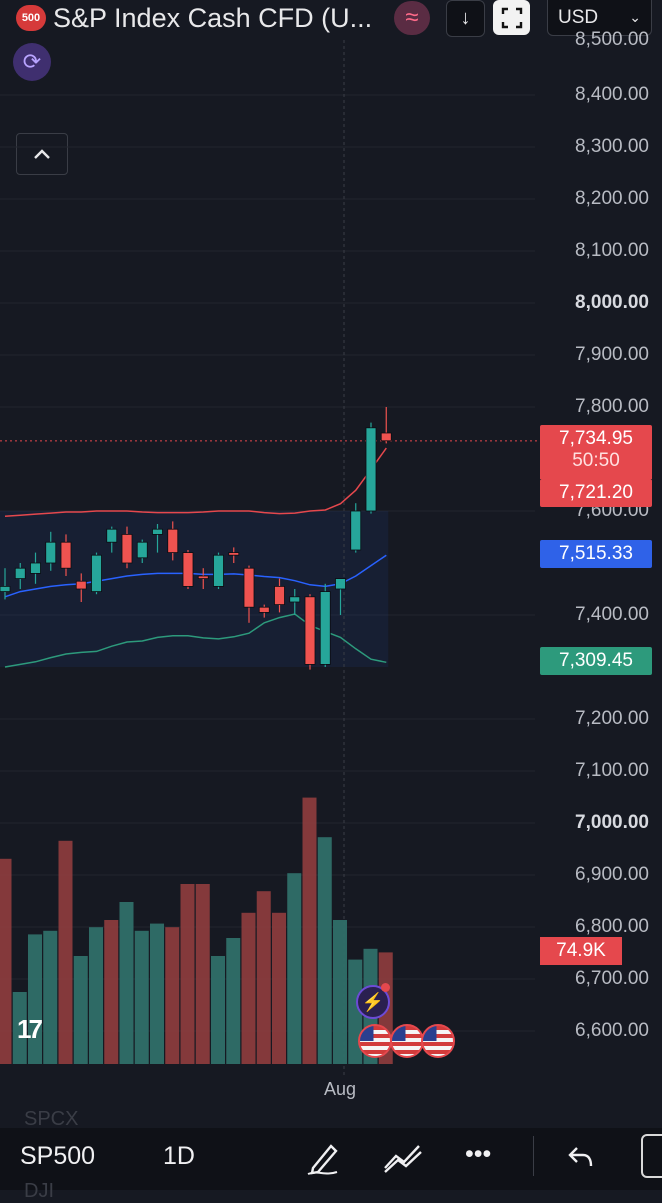  Describe the element at coordinates (31, 18) in the screenshot. I see `symbol-badge: 500` at that location.